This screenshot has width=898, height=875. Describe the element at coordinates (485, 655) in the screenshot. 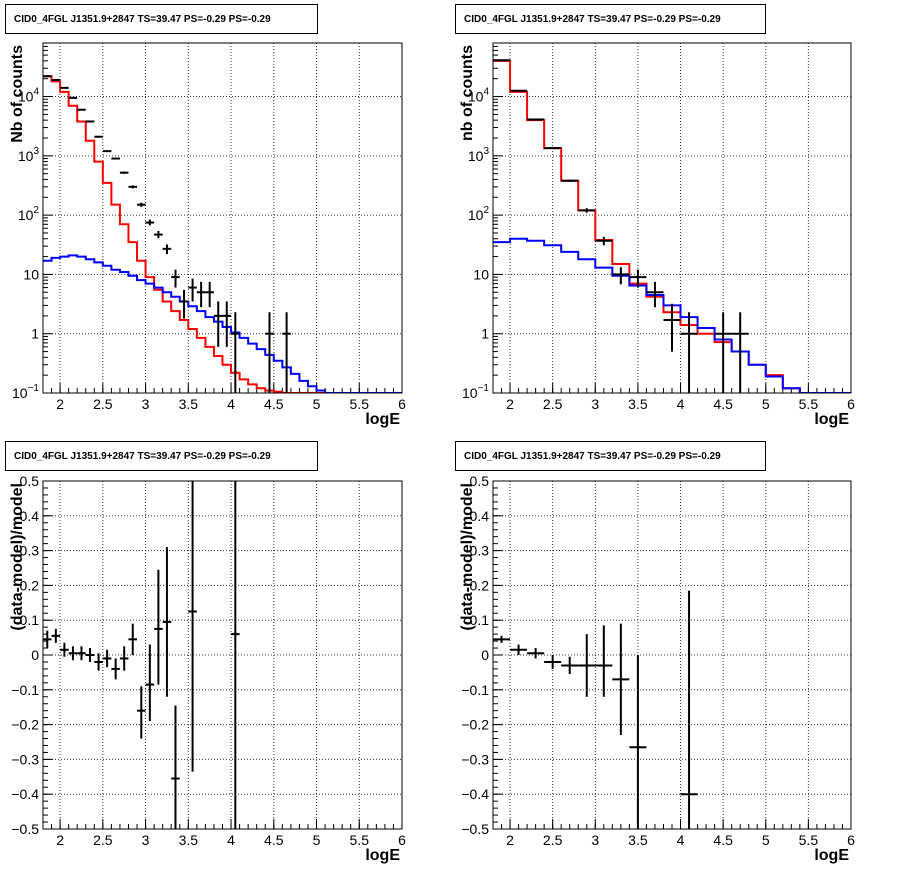

I see `y-tick-label: 0` at that location.